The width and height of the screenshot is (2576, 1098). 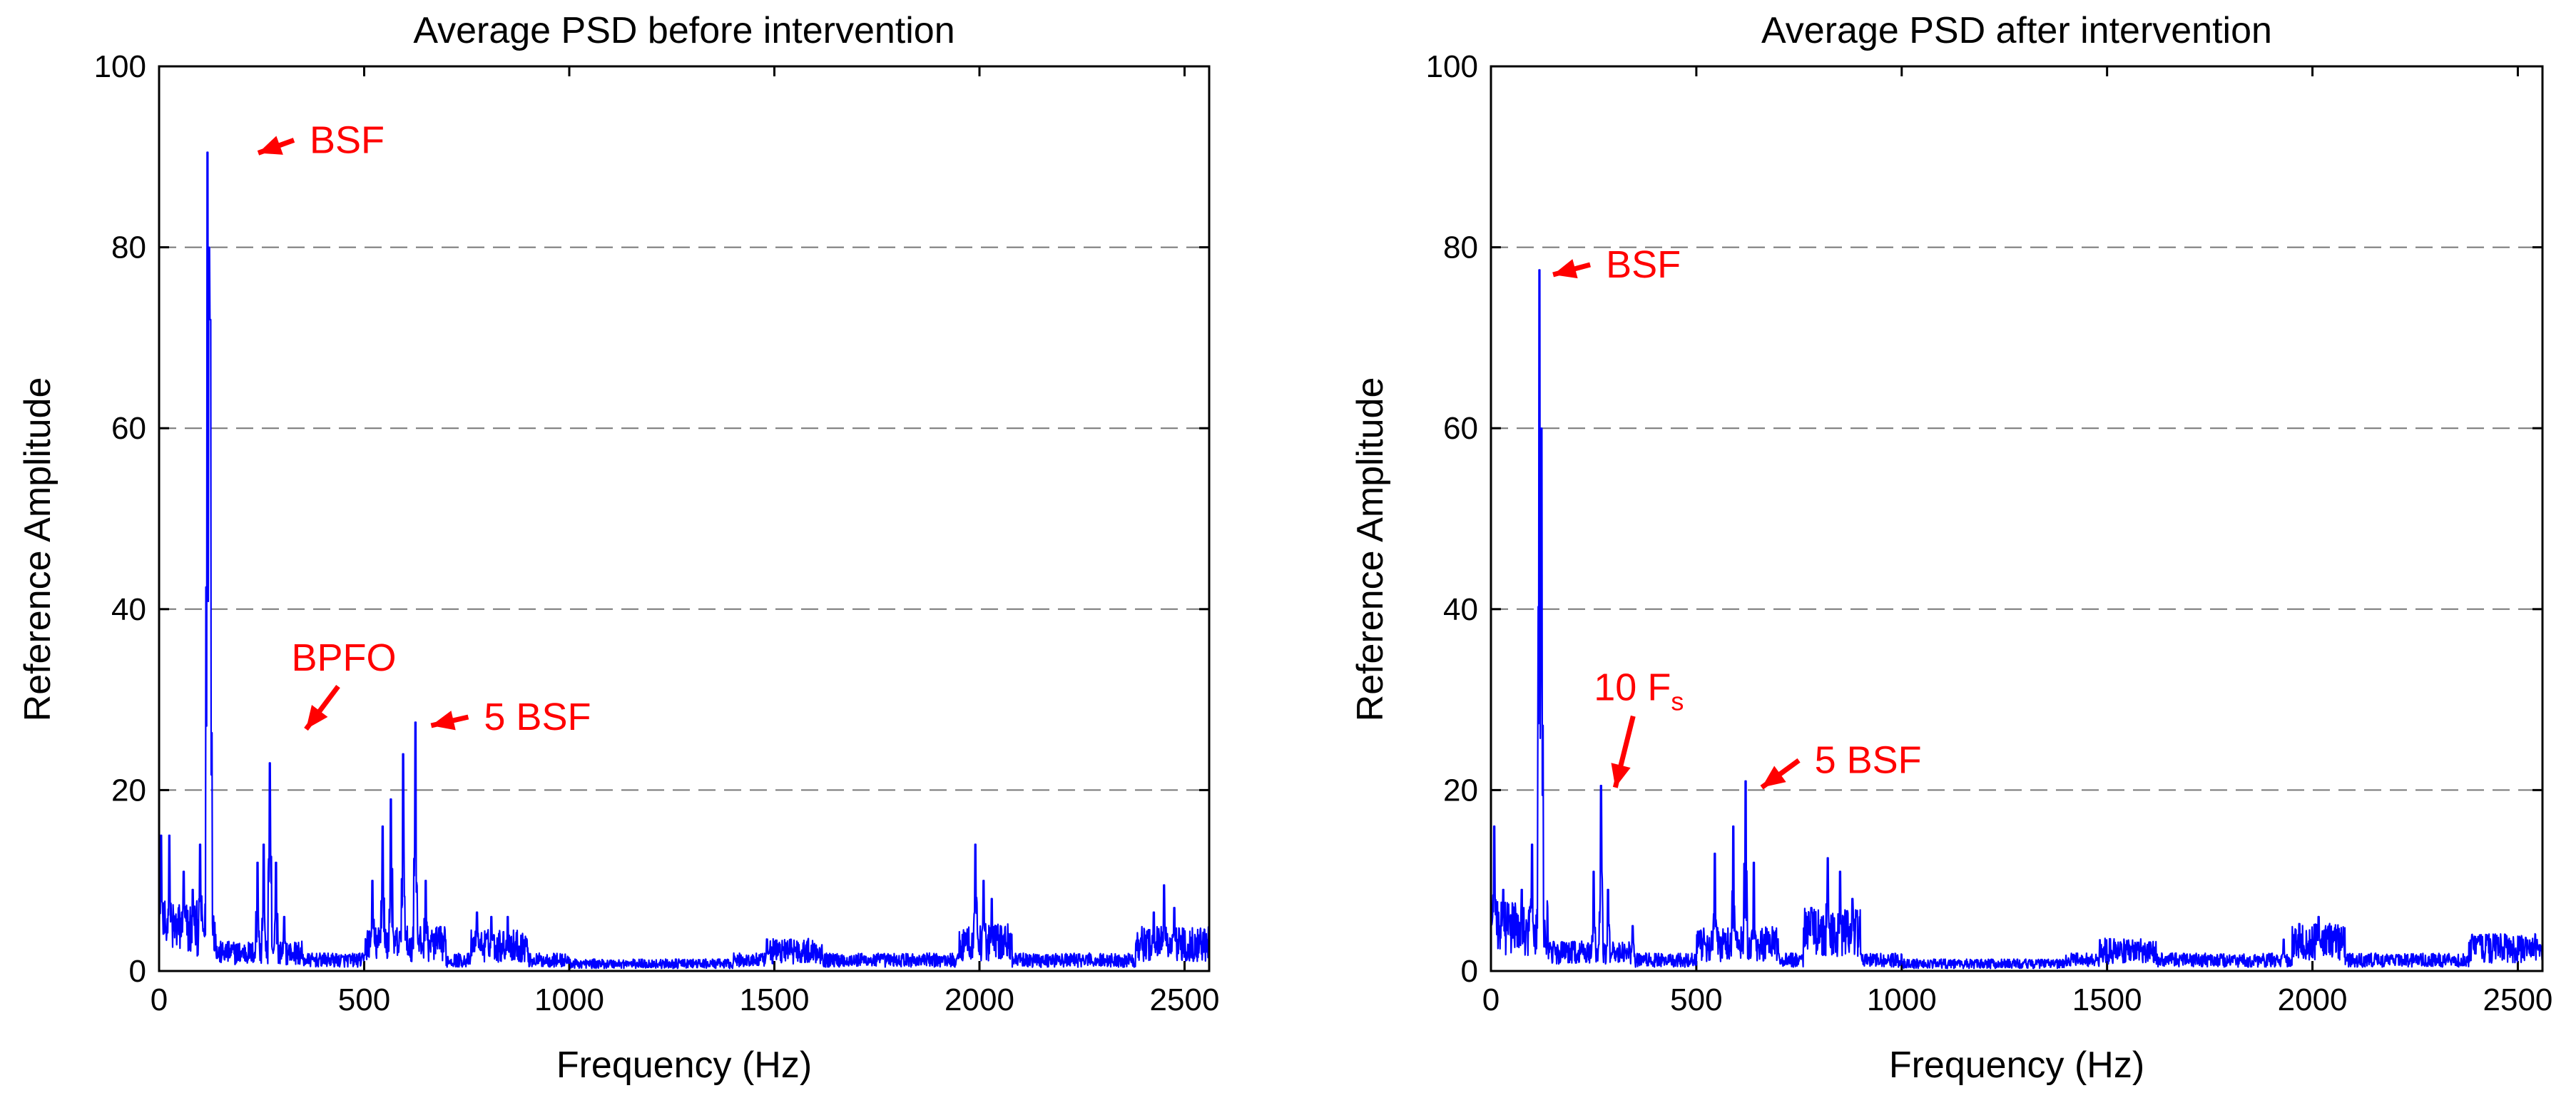 What do you see at coordinates (1639, 691) in the screenshot?
I see `annotation-label: 10 Fs` at bounding box center [1639, 691].